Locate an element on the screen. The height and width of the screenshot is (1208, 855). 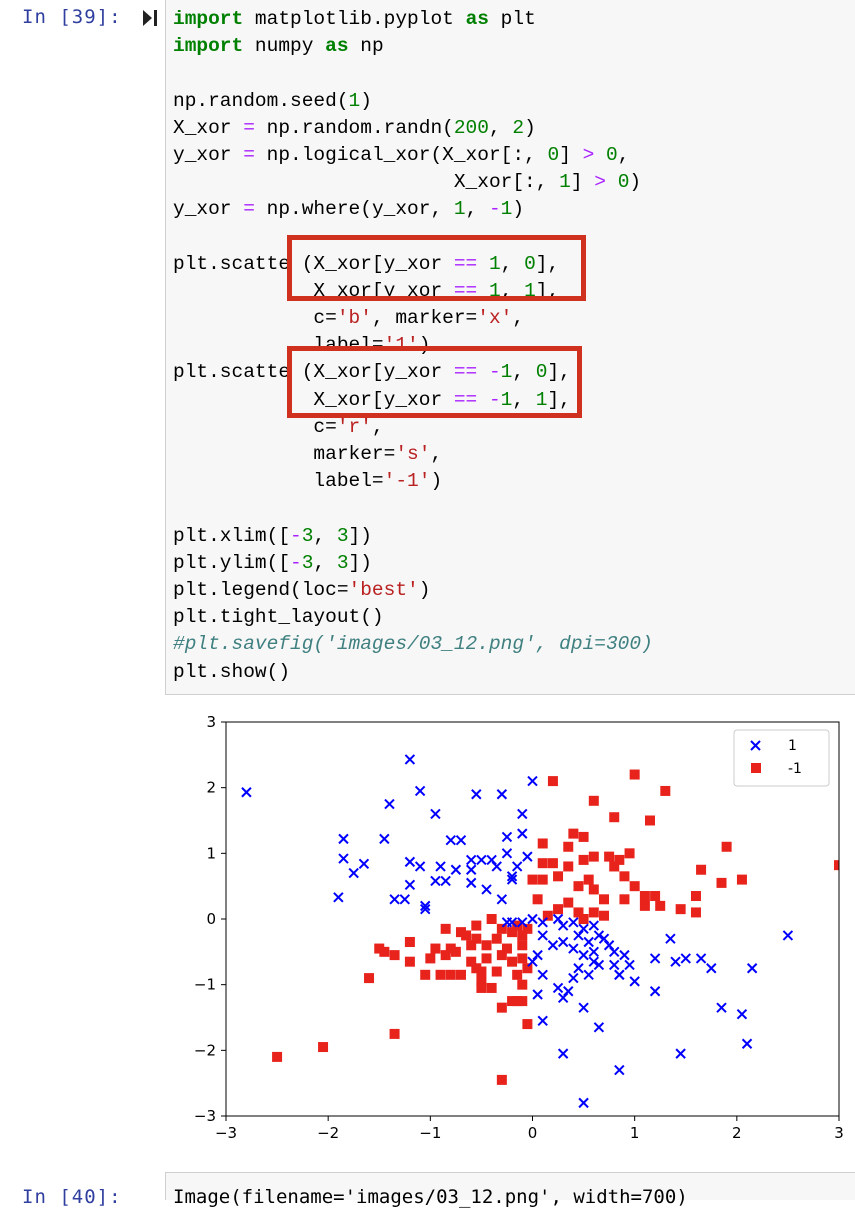
next-cell-editor is located at coordinates (510, 1186).